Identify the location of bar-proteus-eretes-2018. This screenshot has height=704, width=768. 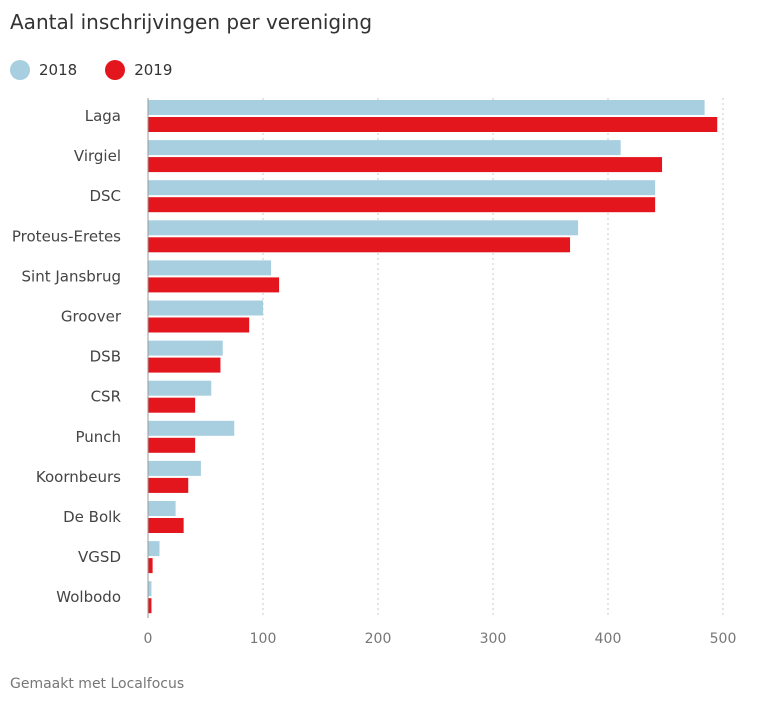
(363, 228).